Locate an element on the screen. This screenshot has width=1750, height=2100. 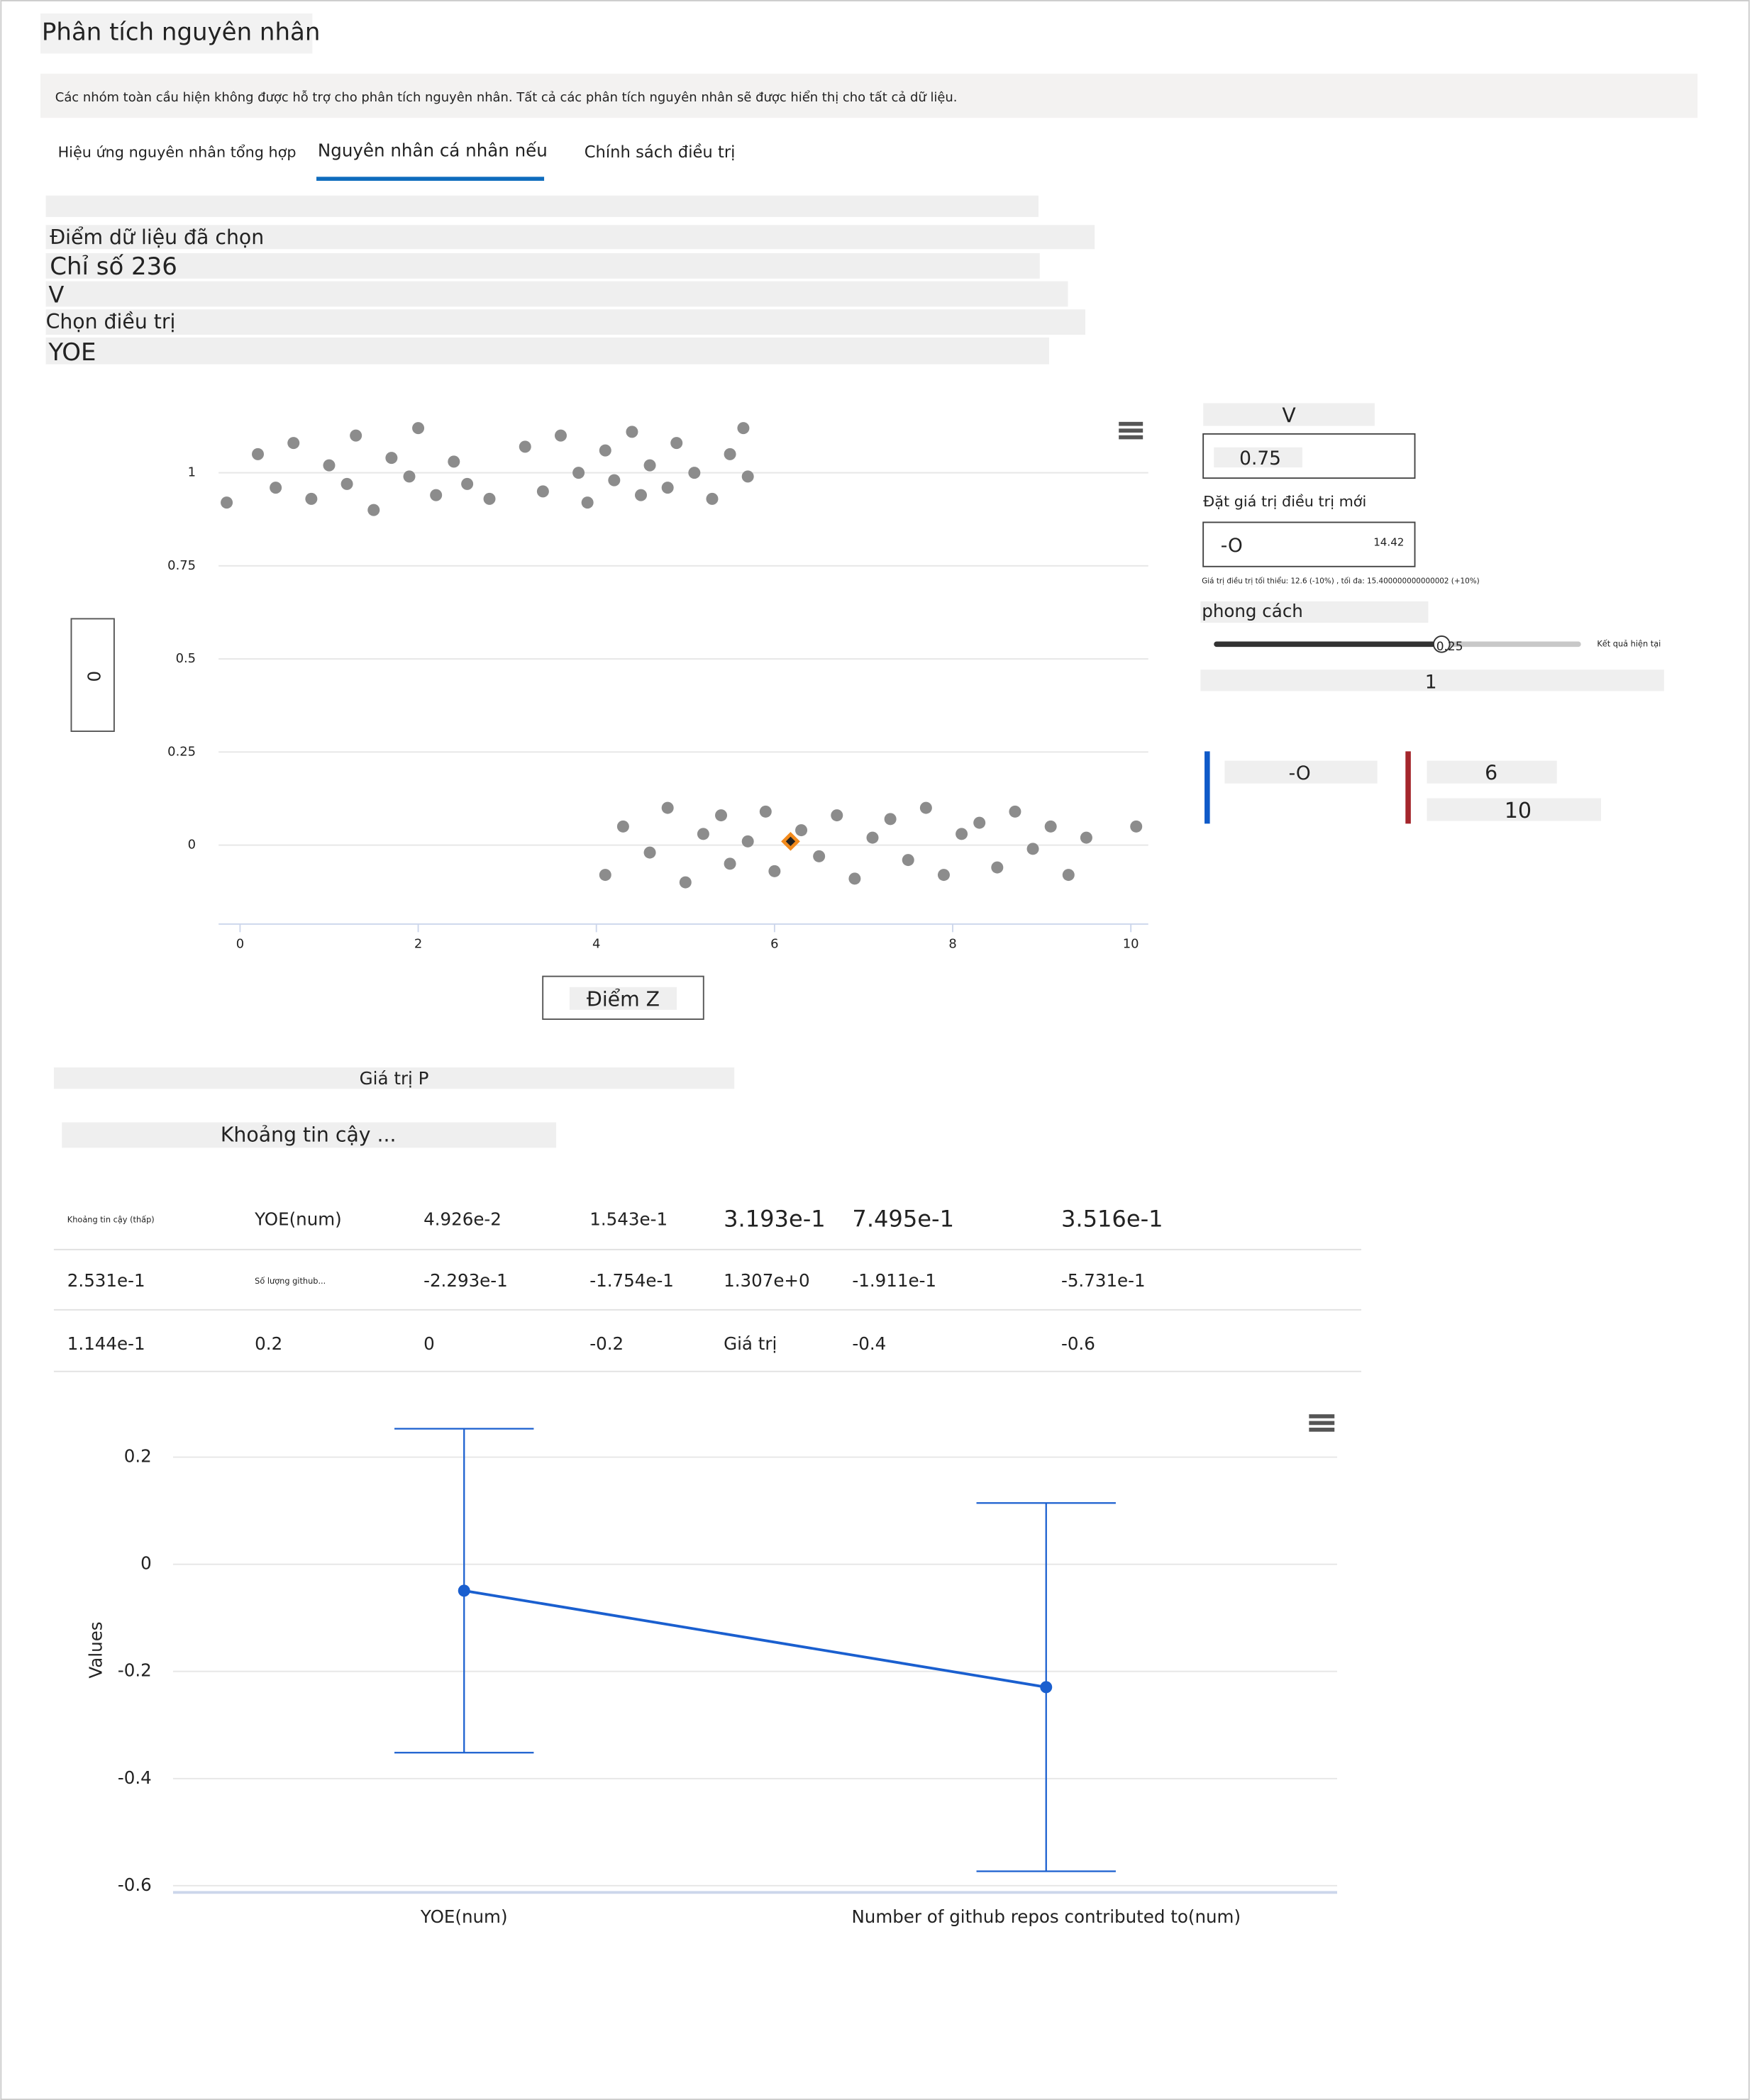
selected-point-core is located at coordinates (790, 841).